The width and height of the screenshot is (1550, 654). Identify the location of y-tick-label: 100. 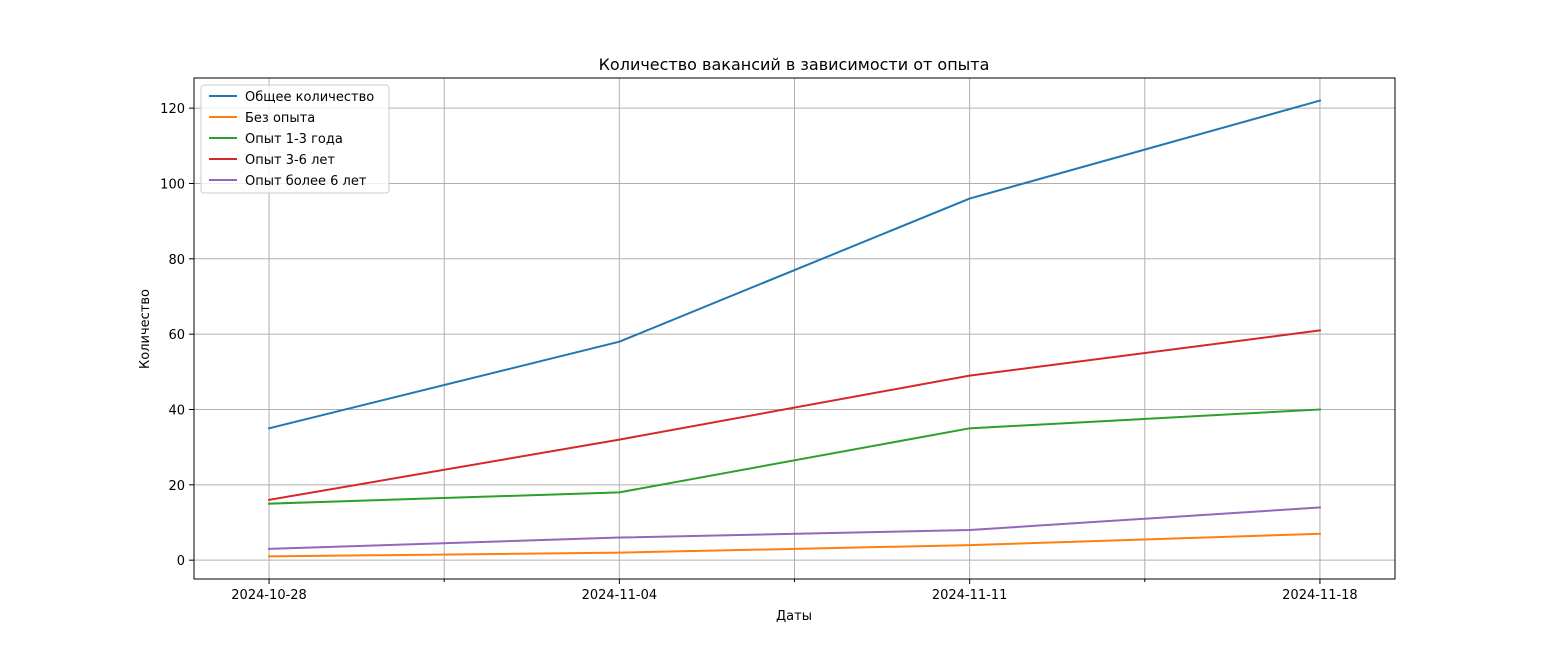
(172, 184).